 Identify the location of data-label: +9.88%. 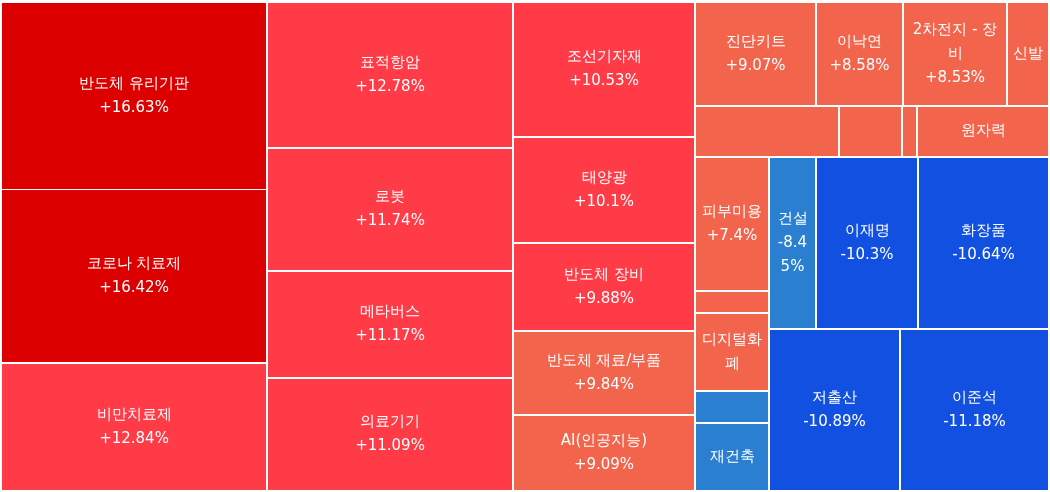
(604, 297).